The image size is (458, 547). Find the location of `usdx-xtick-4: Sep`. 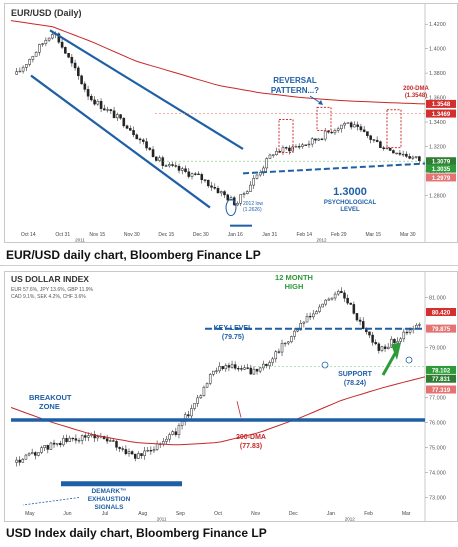

usdx-xtick-4: Sep is located at coordinates (180, 514).